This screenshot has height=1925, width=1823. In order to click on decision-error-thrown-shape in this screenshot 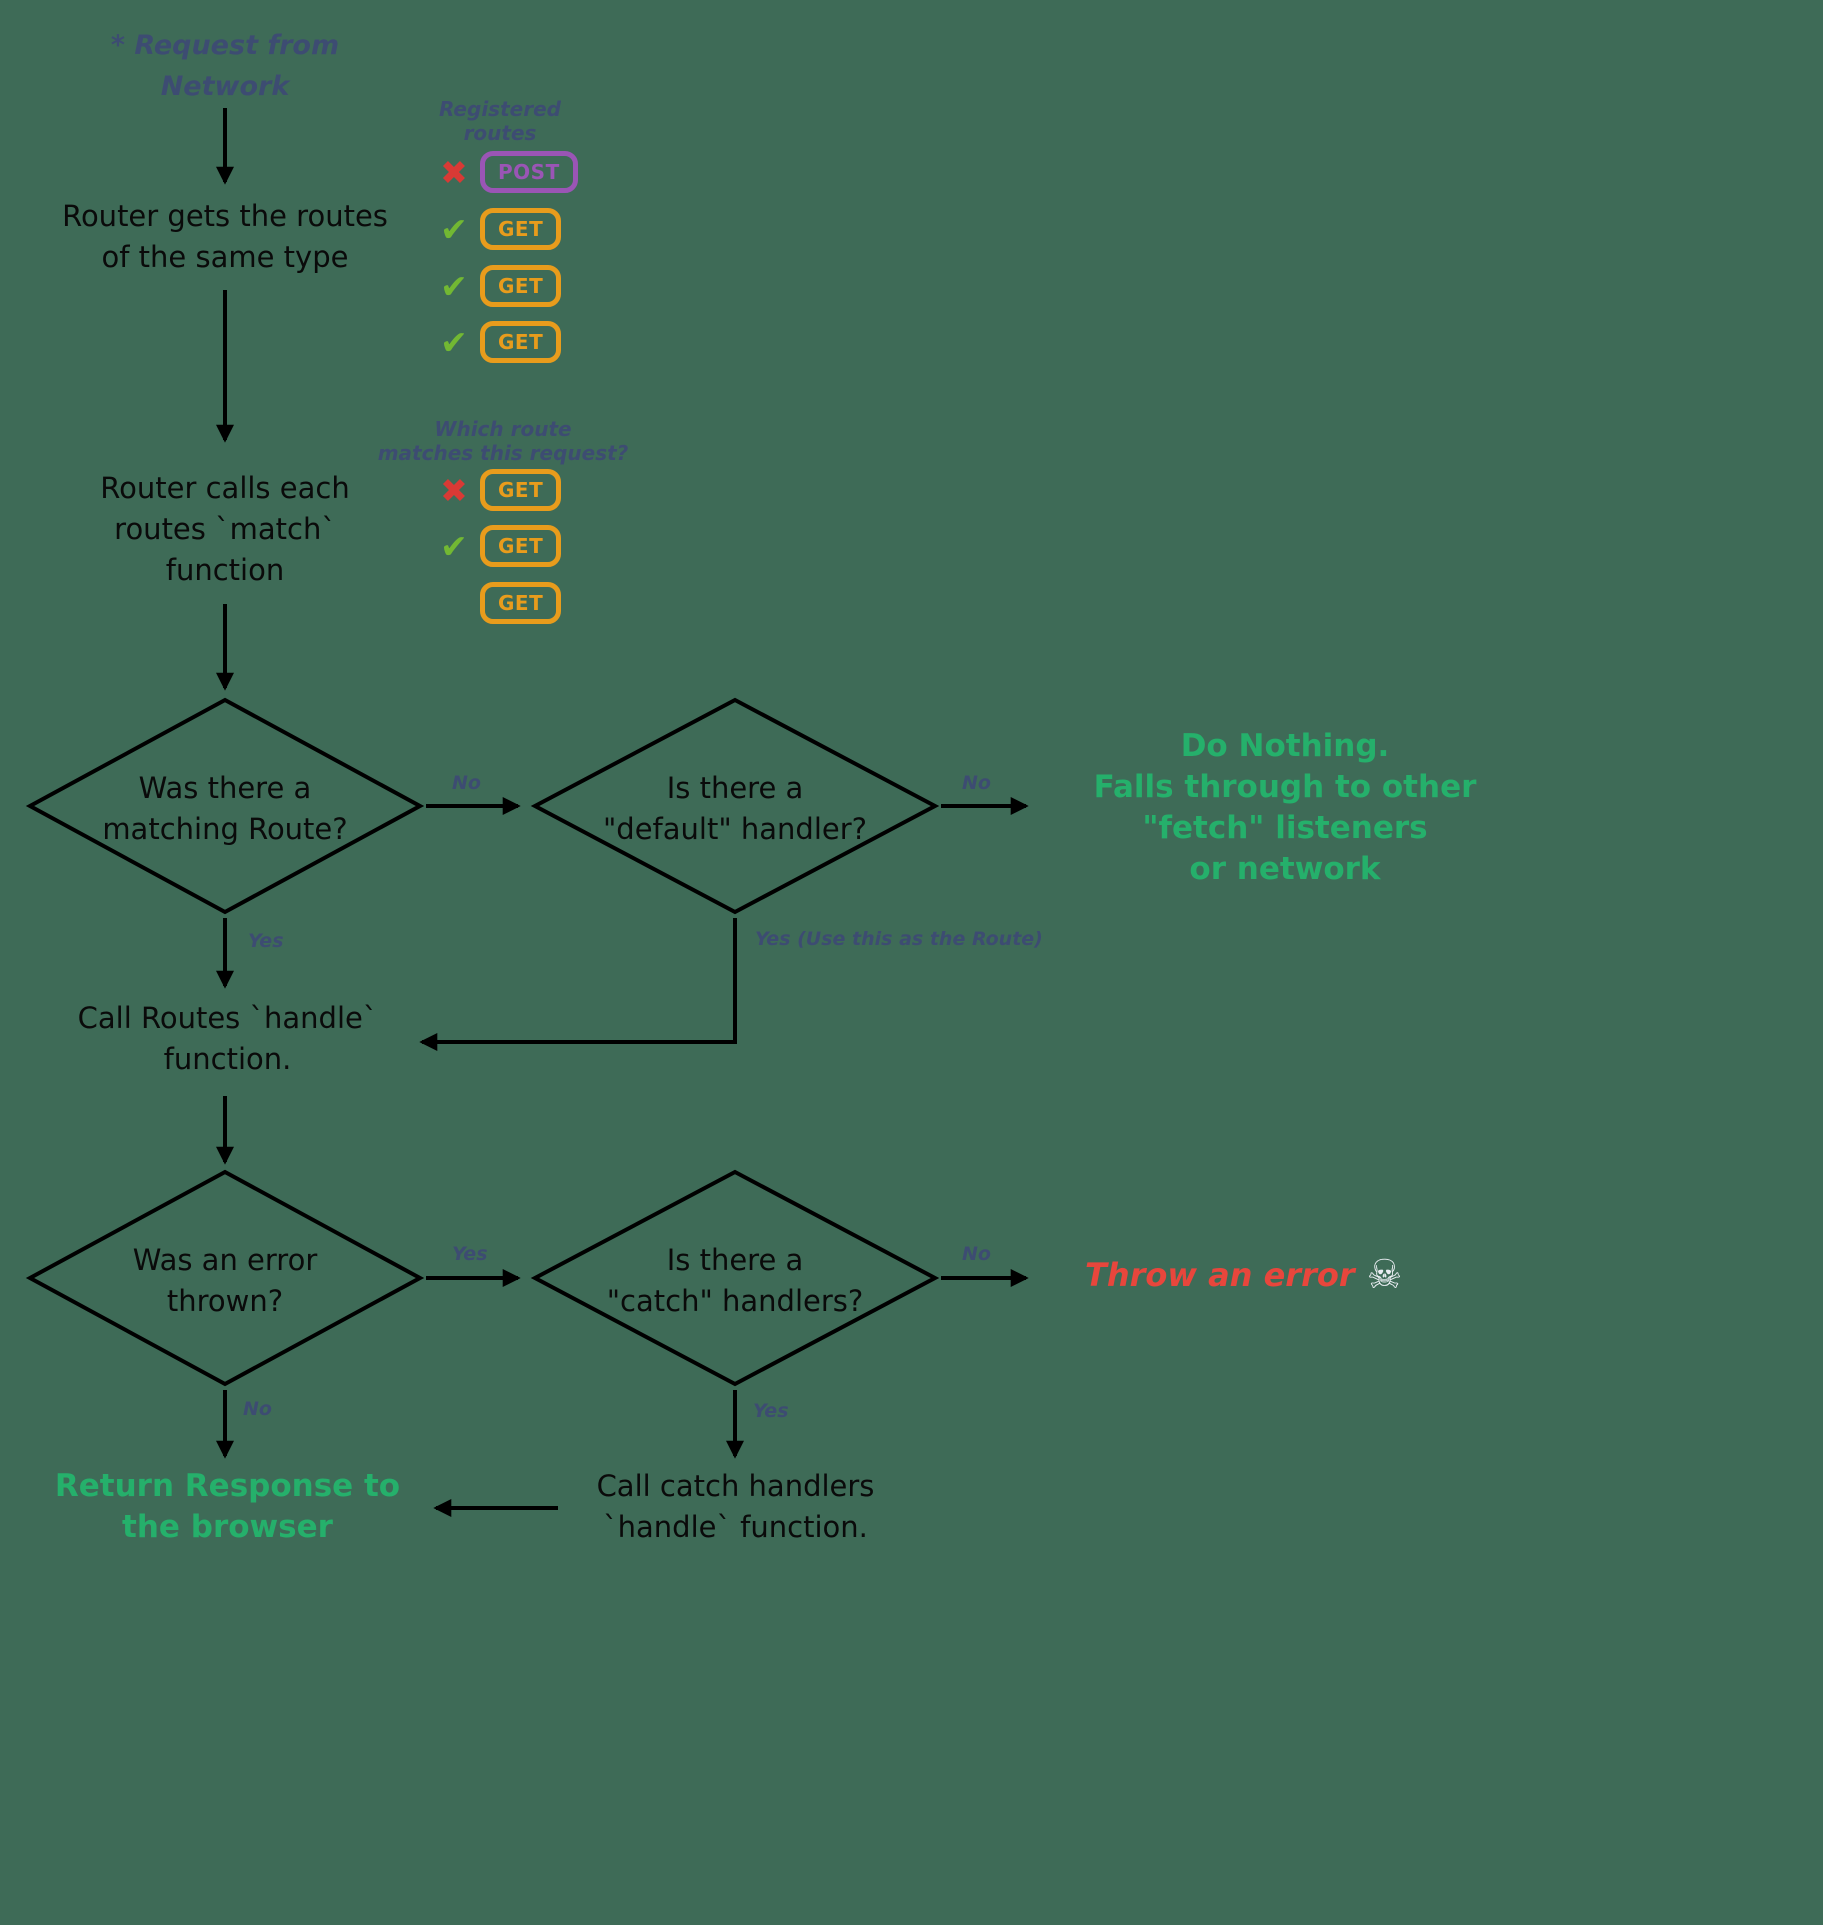, I will do `click(225, 1278)`.